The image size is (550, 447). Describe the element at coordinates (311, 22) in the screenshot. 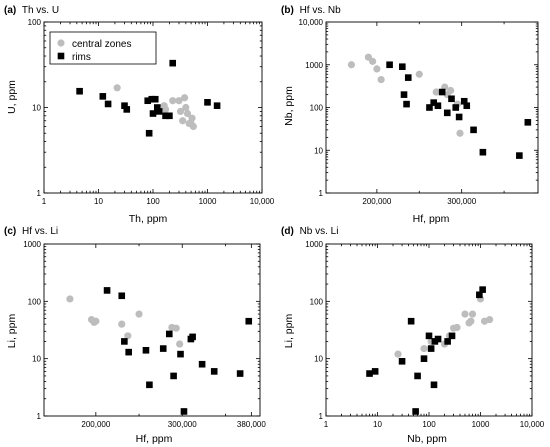

I see `panel-b-ytick-label: 10,000` at that location.